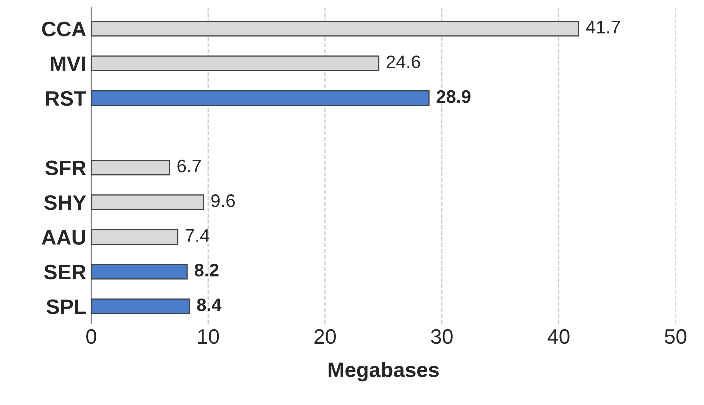 The height and width of the screenshot is (405, 704). Describe the element at coordinates (65, 203) in the screenshot. I see `y-tick-label: SHY` at that location.